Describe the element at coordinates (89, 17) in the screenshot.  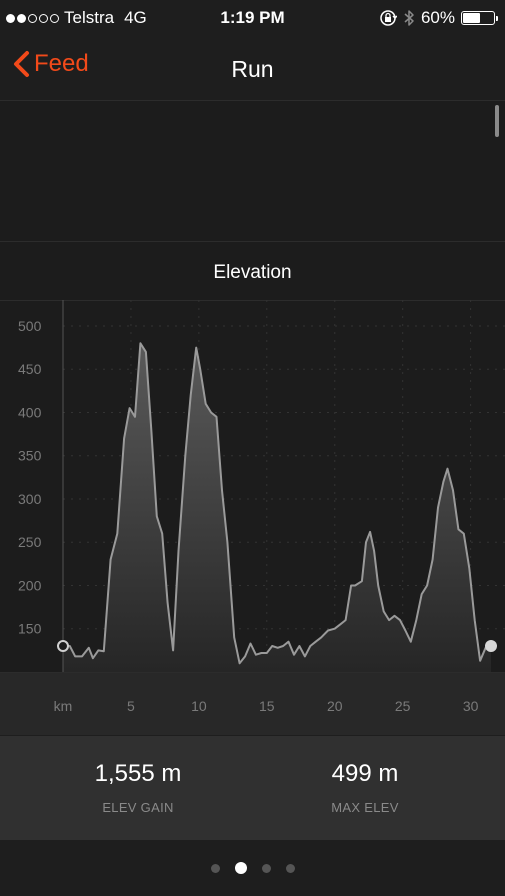
I see `carrier-name: Telstra` at that location.